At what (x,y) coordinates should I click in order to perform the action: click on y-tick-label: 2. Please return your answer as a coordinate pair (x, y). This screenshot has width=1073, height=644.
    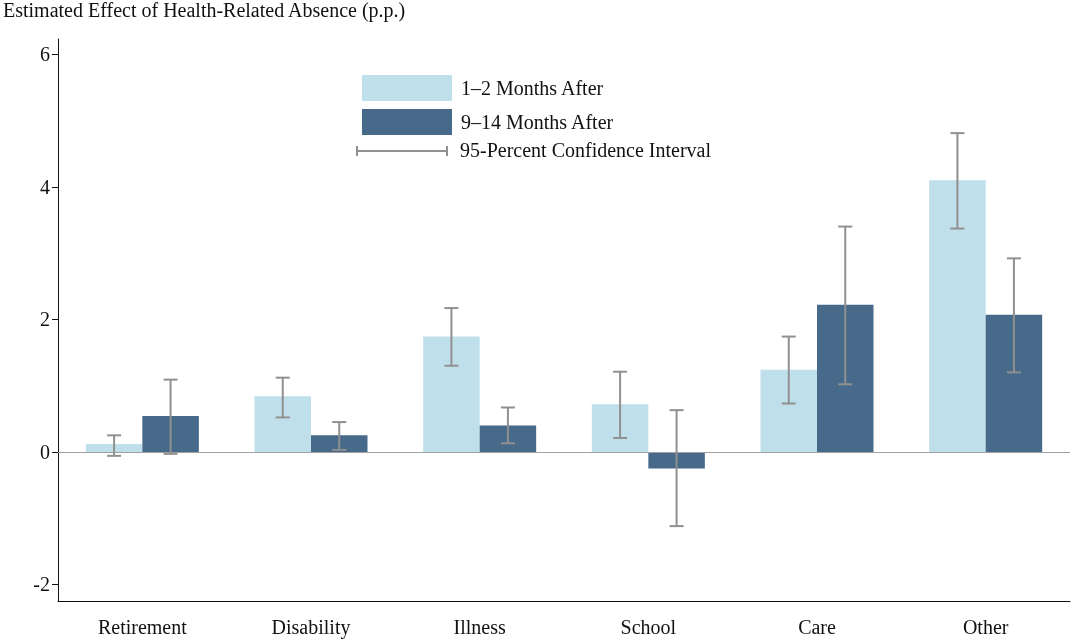
    Looking at the image, I should click on (45, 319).